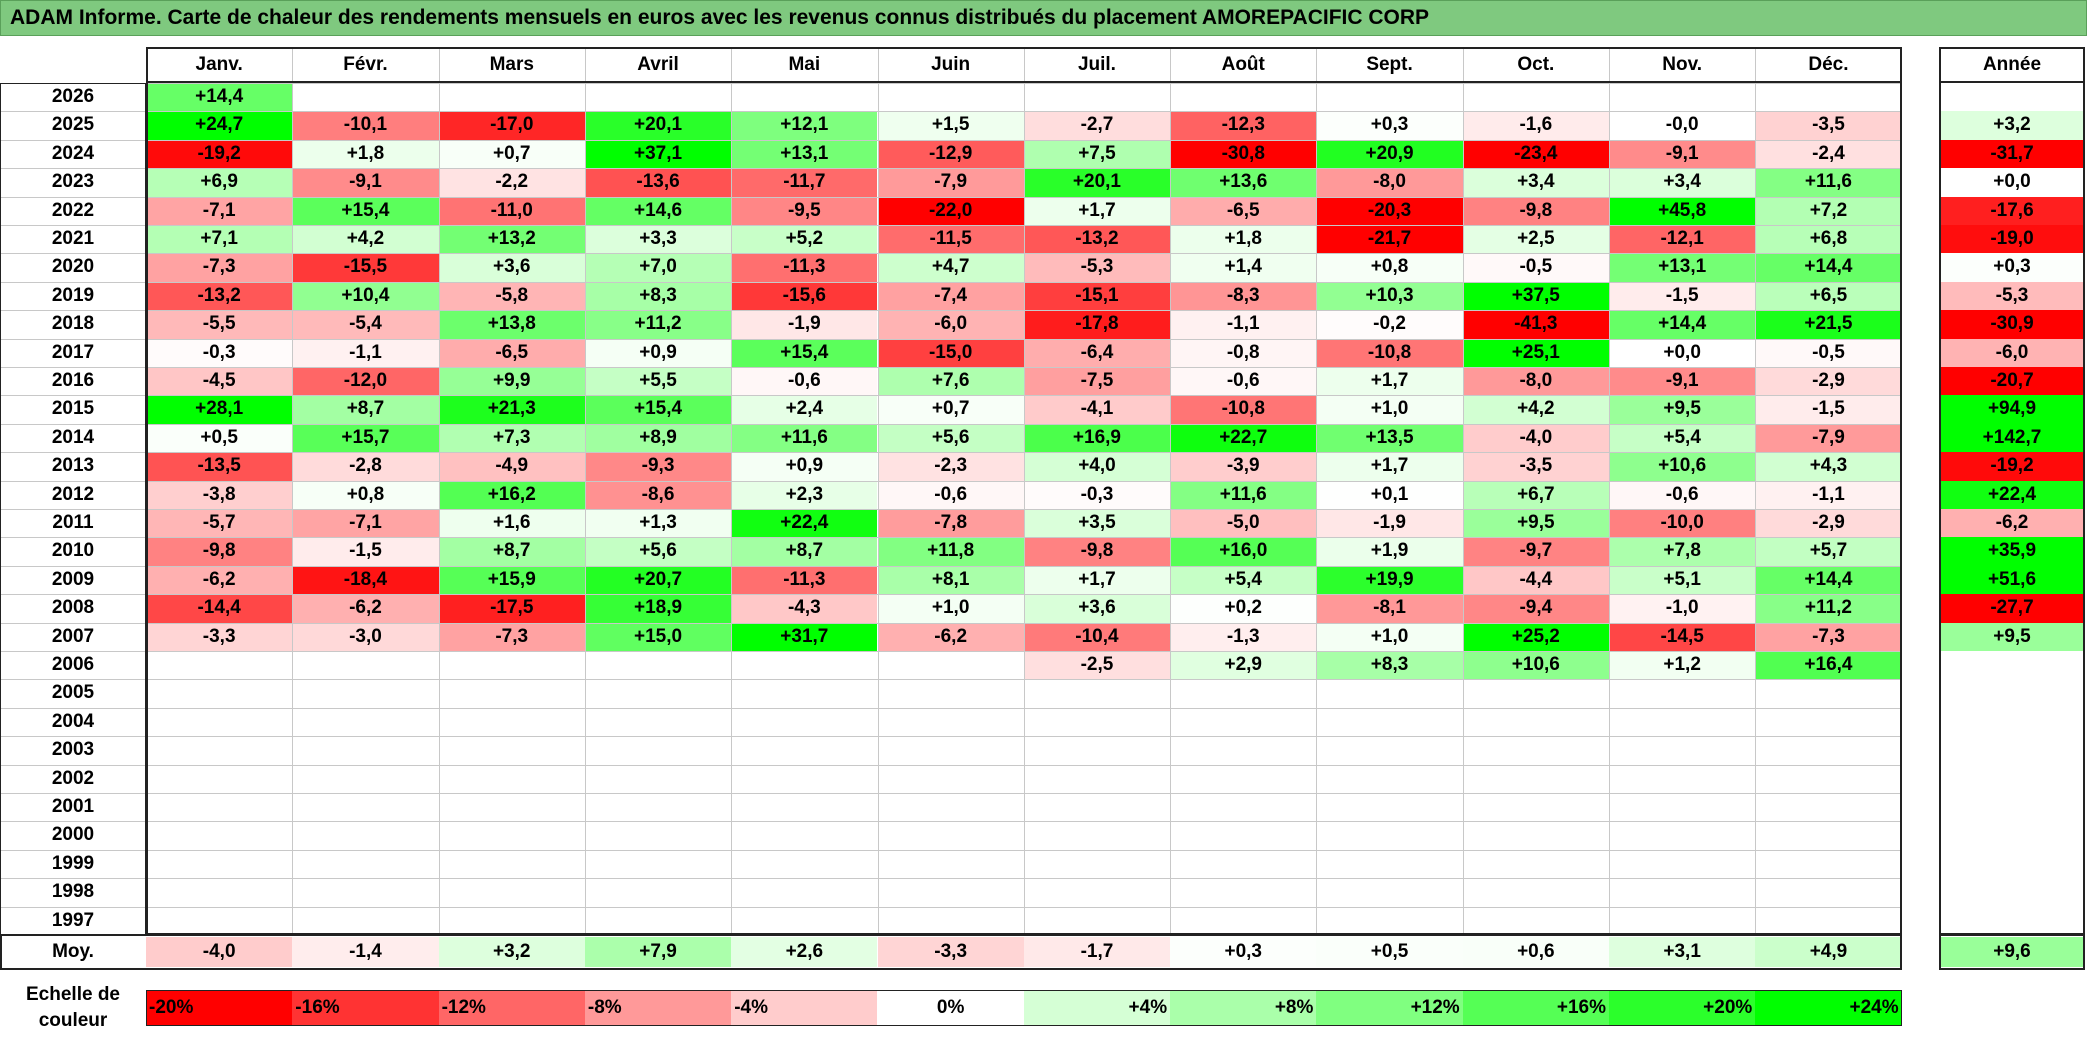  I want to click on heatmap-cell: -21,7, so click(1389, 239).